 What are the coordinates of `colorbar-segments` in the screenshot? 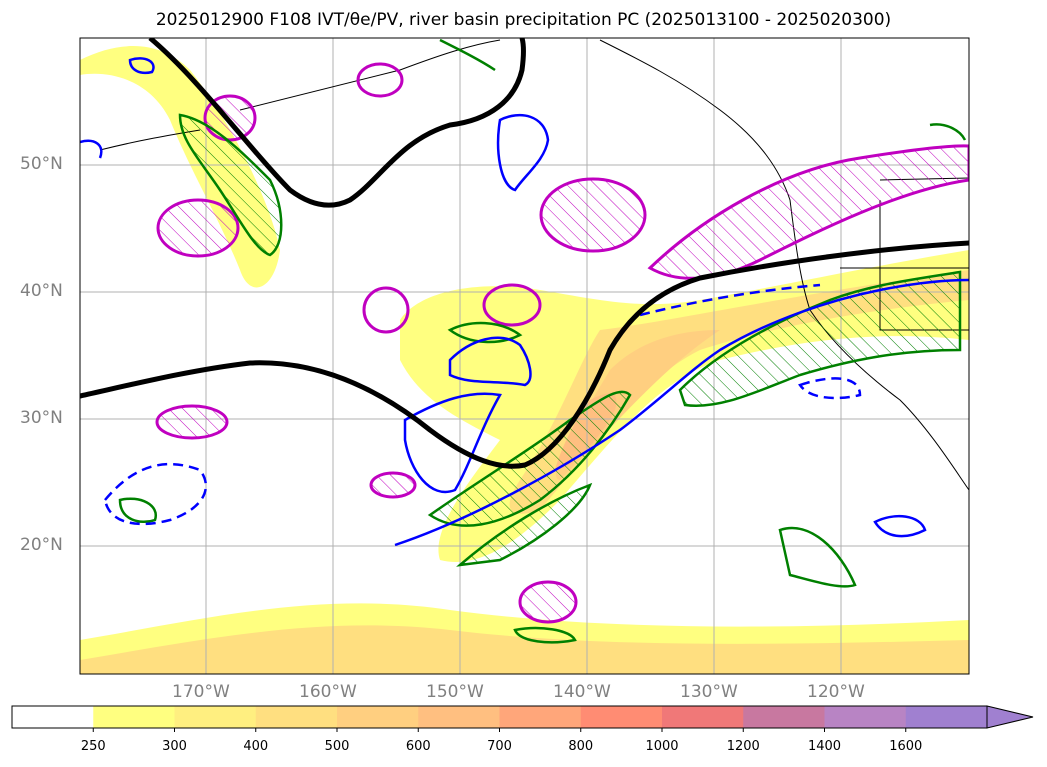 It's located at (522, 717).